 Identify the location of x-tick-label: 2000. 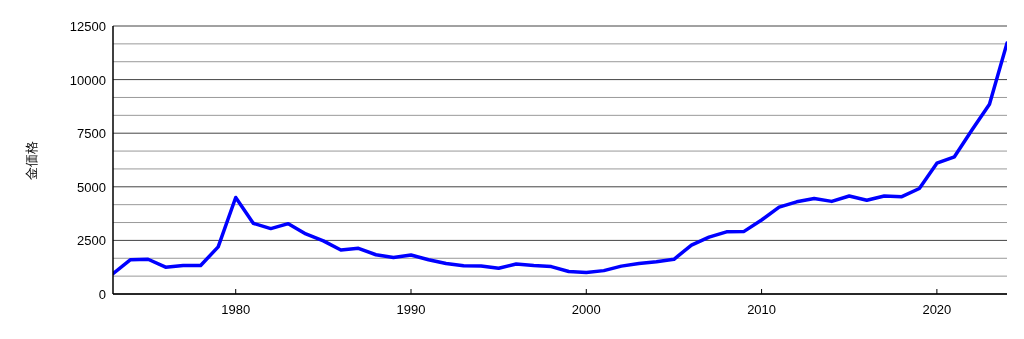
(586, 309).